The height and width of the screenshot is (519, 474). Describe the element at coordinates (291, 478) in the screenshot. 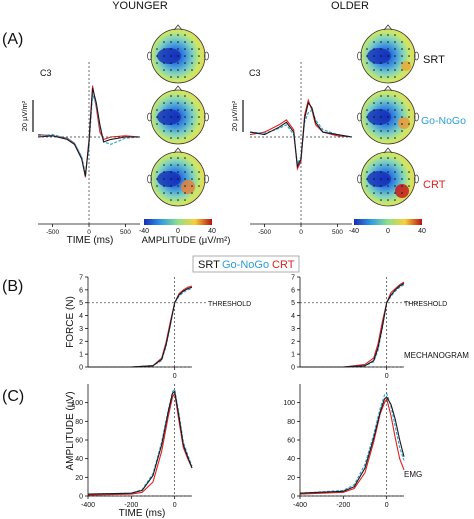

I see `emg-y-tick-label: 20` at that location.